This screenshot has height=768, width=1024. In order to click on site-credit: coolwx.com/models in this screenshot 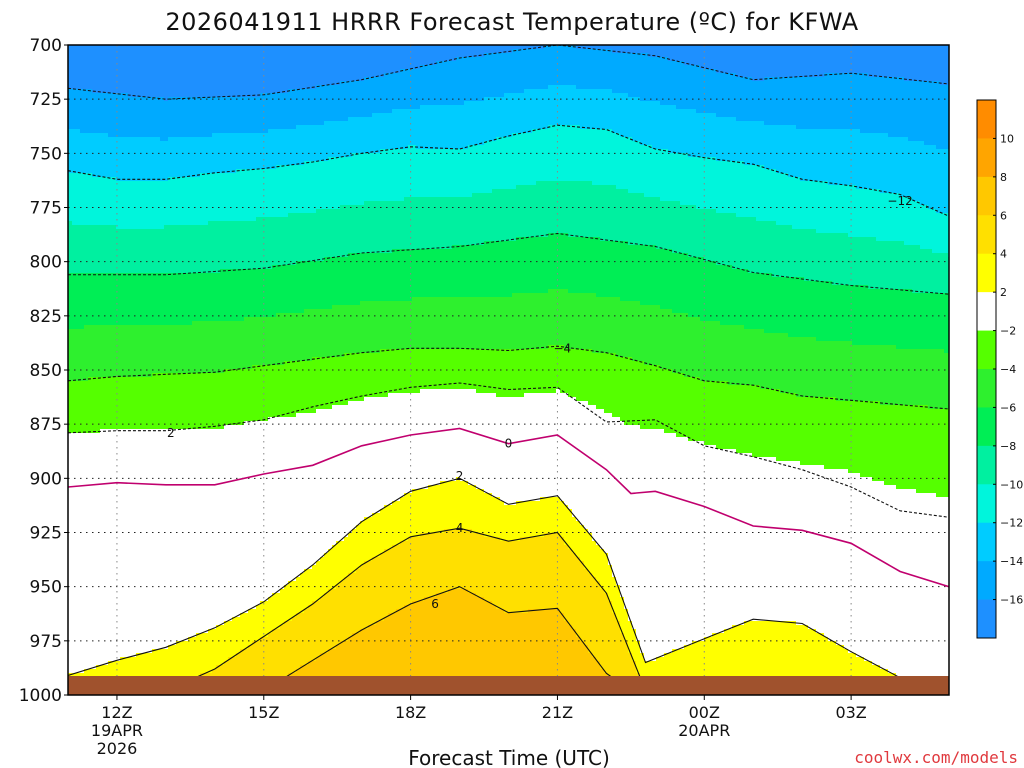, I will do `click(936, 757)`.